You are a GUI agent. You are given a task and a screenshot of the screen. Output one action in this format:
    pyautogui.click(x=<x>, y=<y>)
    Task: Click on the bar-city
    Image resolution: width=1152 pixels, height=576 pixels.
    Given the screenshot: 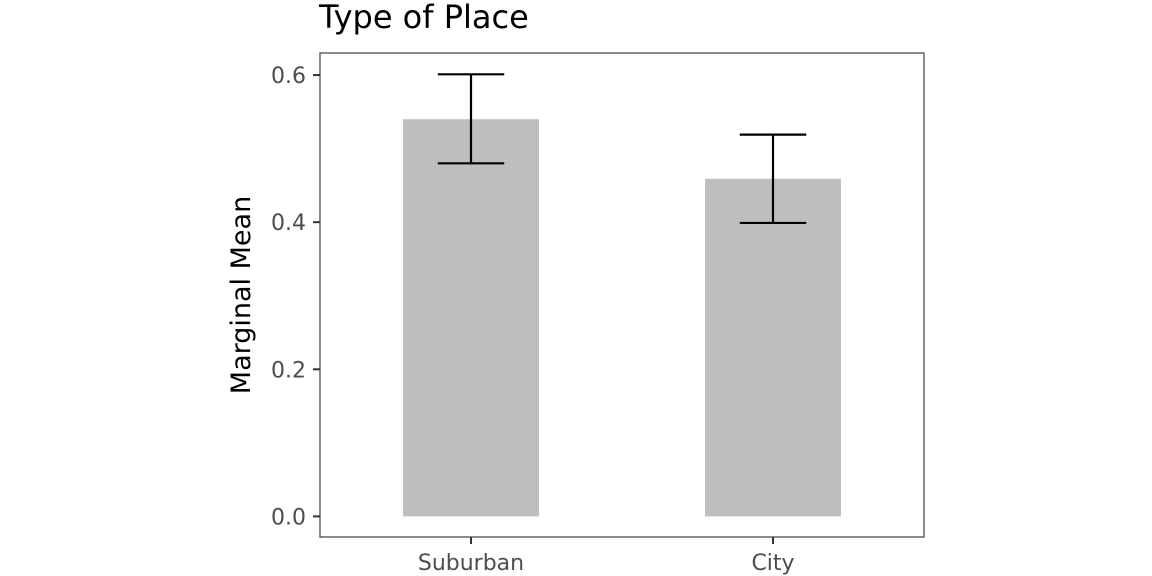 What is the action you would take?
    pyautogui.click(x=773, y=347)
    